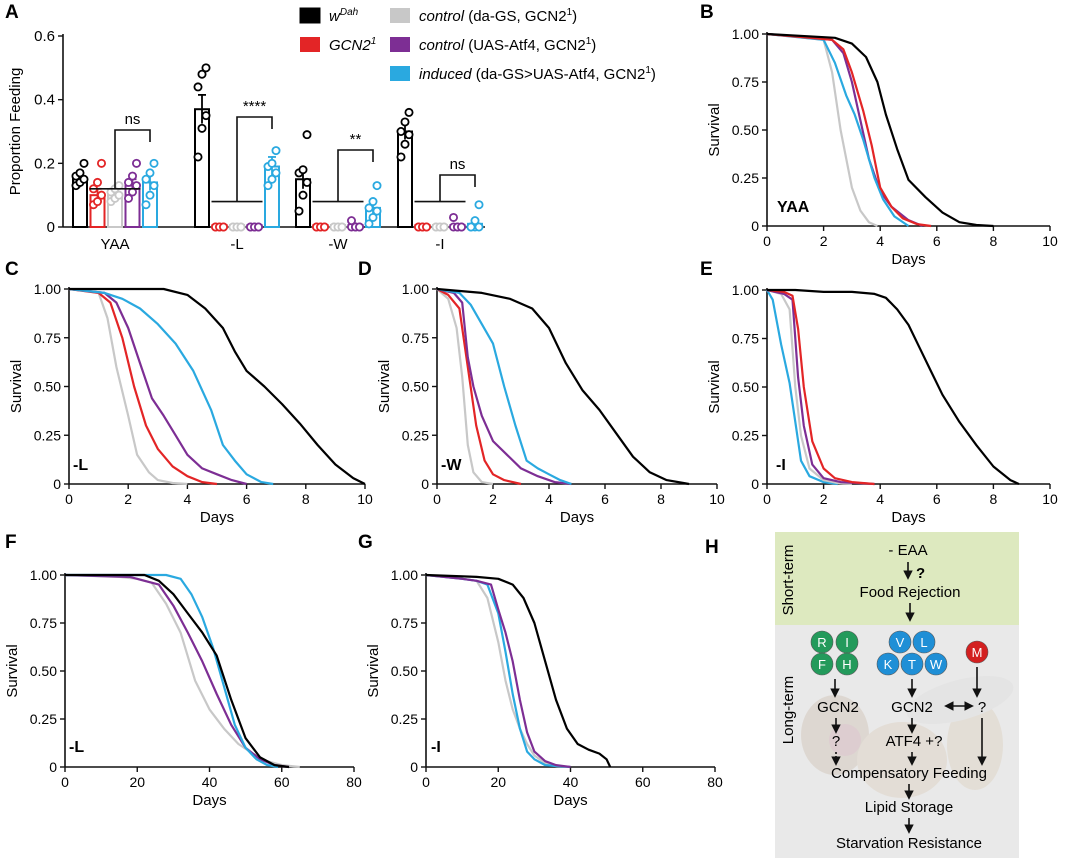 The image size is (1065, 858). I want to click on starvation-resistance-label: Starvation Resistance, so click(909, 843).